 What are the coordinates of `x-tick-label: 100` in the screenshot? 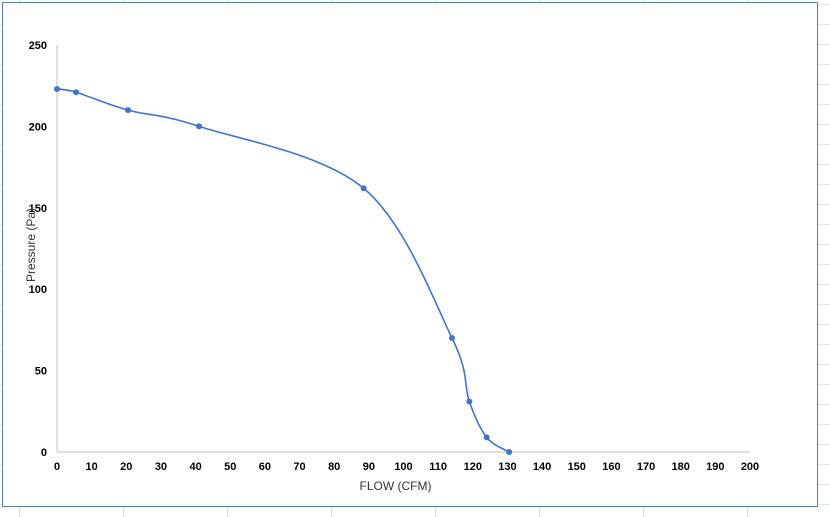 It's located at (403, 467).